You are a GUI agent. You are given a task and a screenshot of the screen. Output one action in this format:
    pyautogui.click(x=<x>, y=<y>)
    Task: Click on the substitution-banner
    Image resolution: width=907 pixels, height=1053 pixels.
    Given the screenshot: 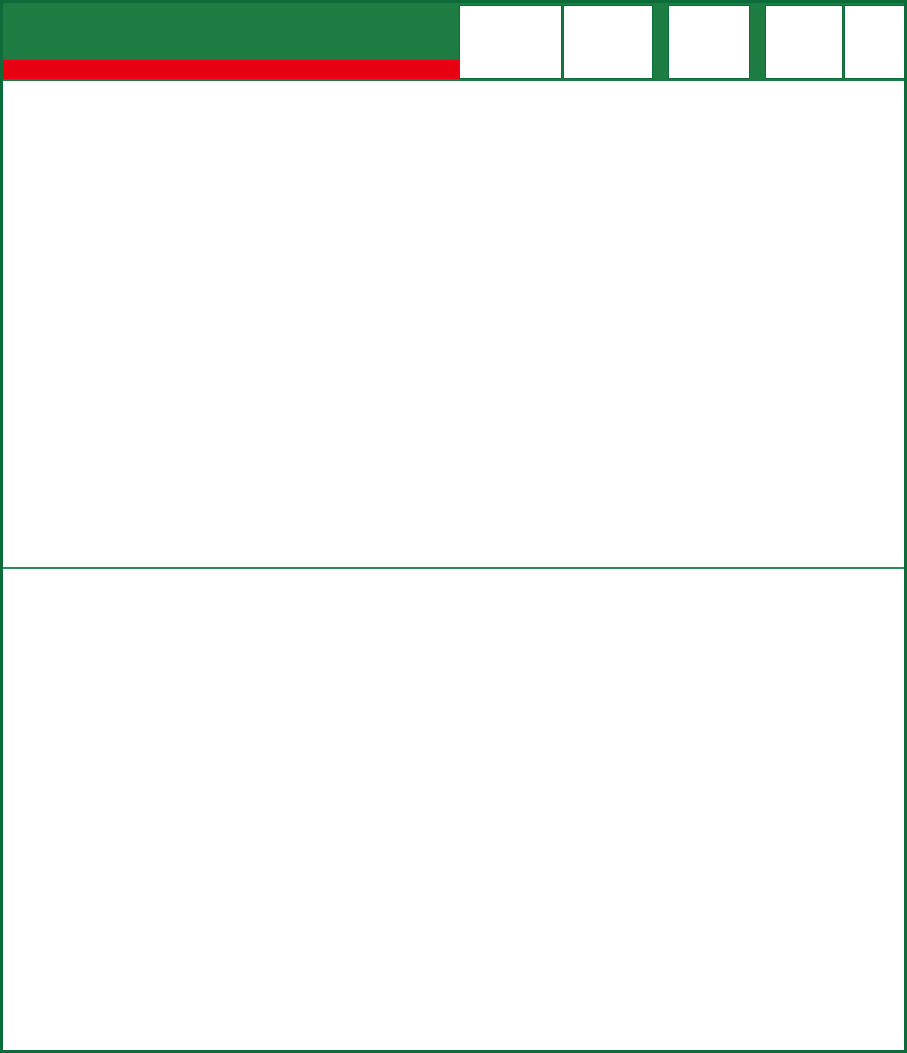 What is the action you would take?
    pyautogui.click(x=231, y=69)
    